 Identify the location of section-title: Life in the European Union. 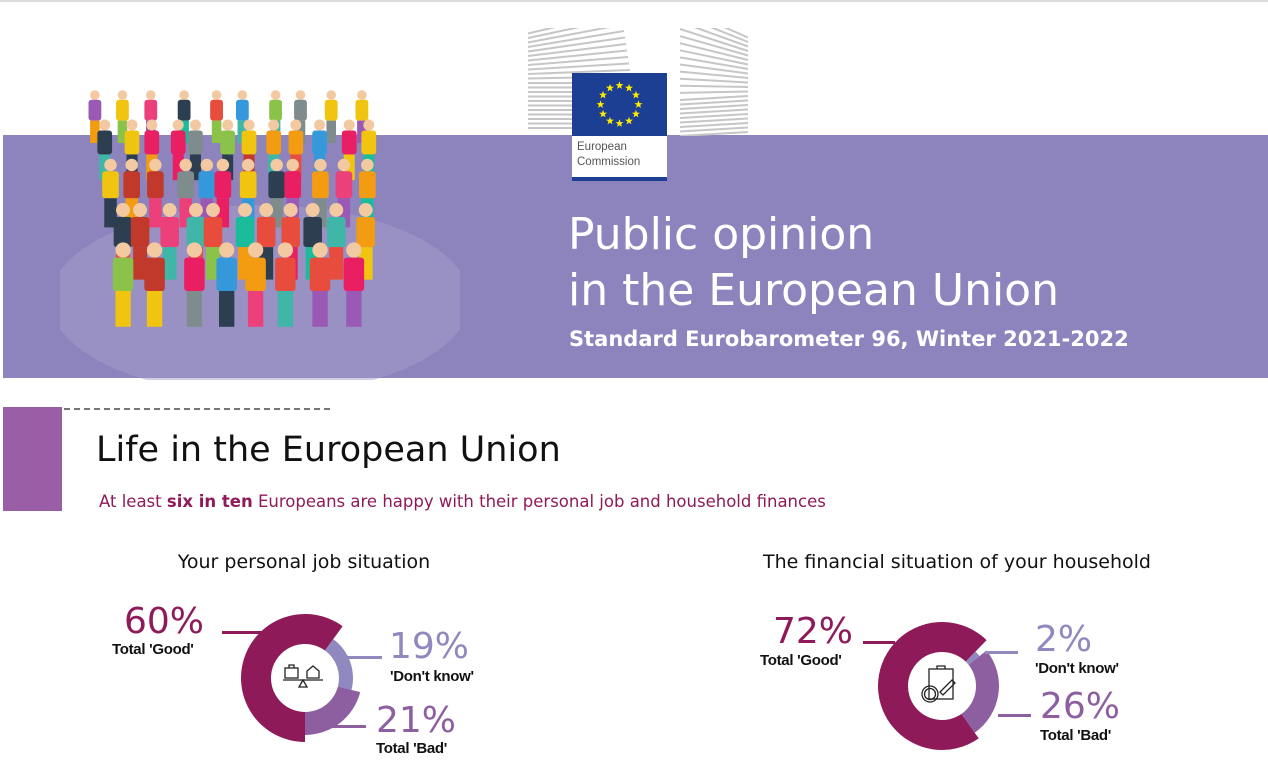
(328, 450).